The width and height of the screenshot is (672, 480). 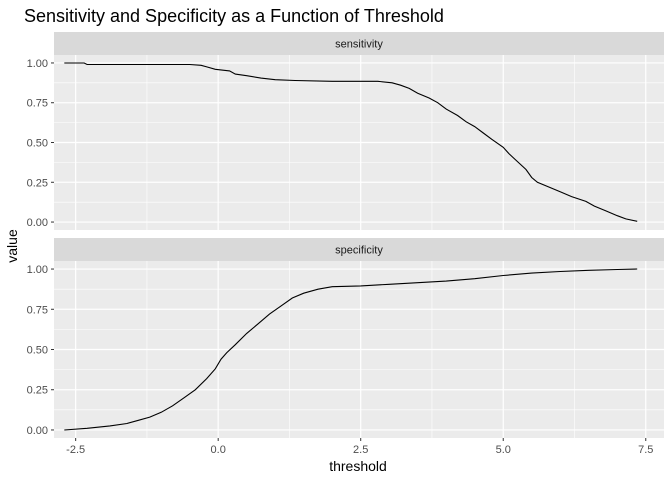 I want to click on facet-strip-label: specificity, so click(x=359, y=251).